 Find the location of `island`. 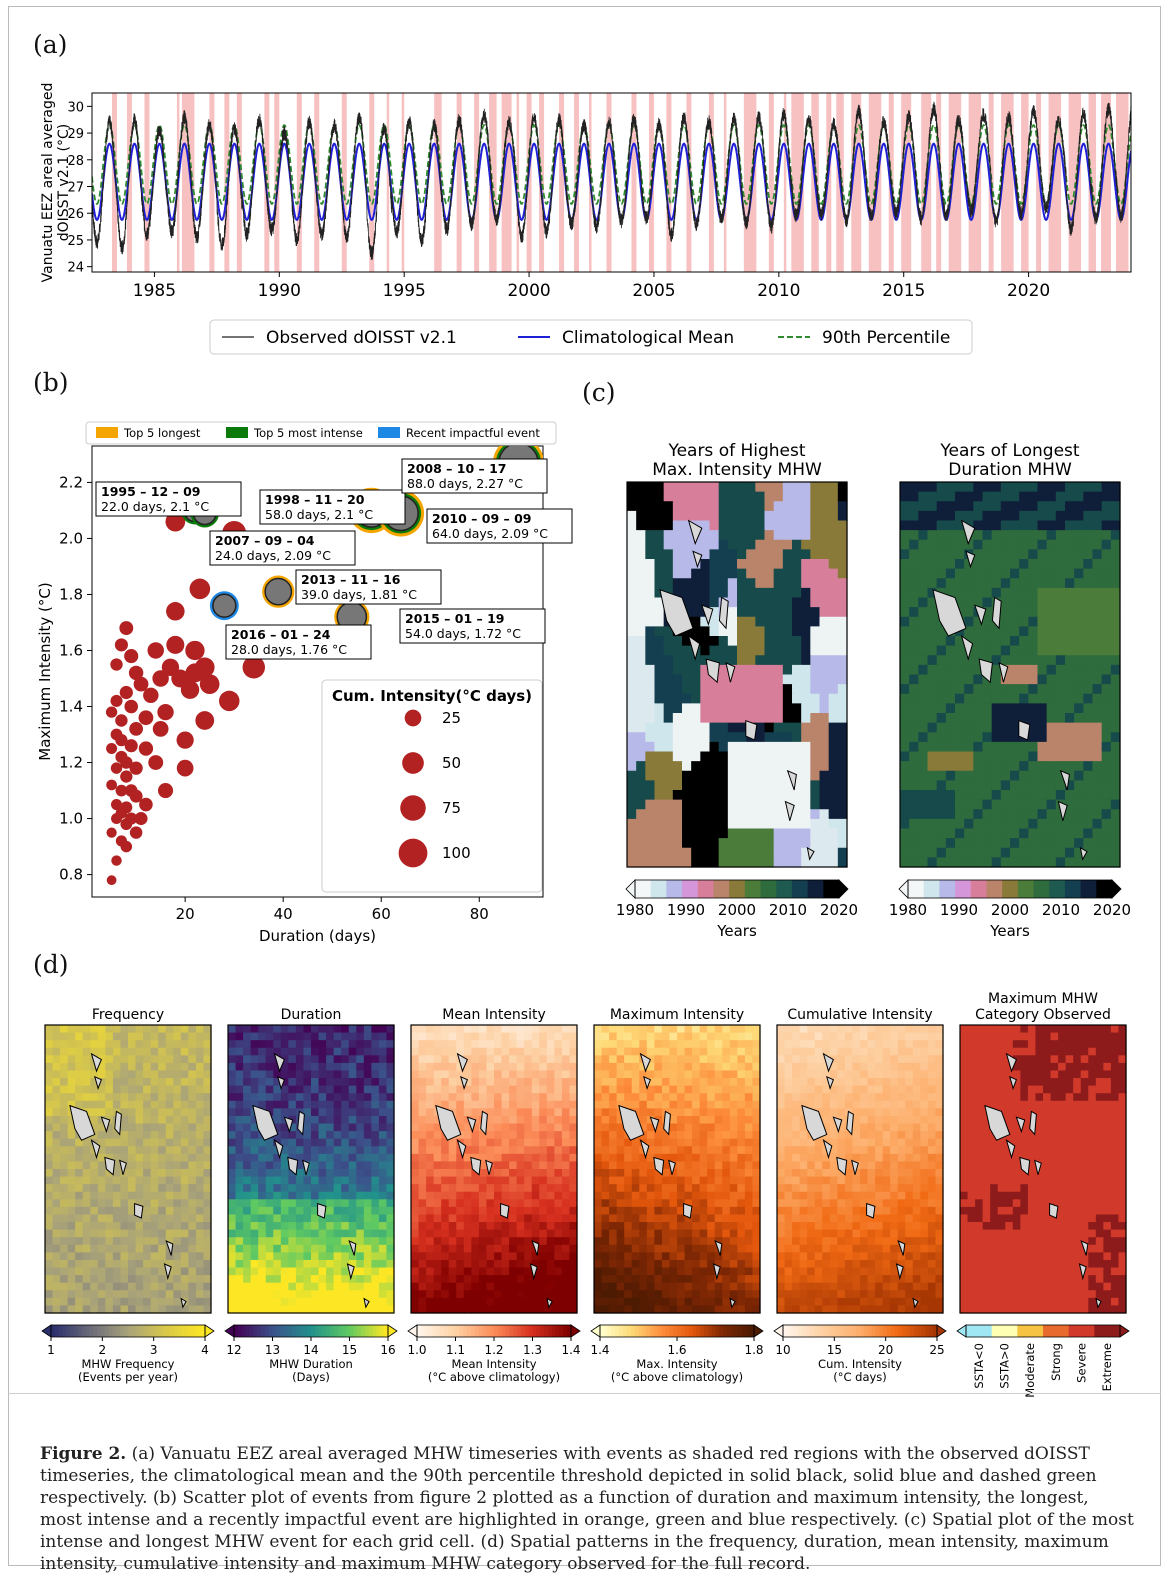

island is located at coordinates (462, 1062).